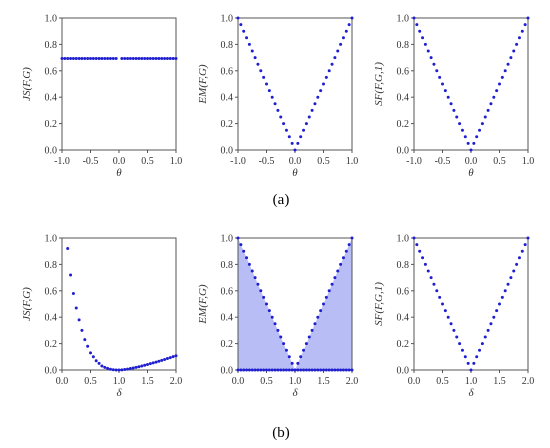 The height and width of the screenshot is (448, 550). What do you see at coordinates (471, 173) in the screenshot?
I see `x-axis-label: θ` at bounding box center [471, 173].